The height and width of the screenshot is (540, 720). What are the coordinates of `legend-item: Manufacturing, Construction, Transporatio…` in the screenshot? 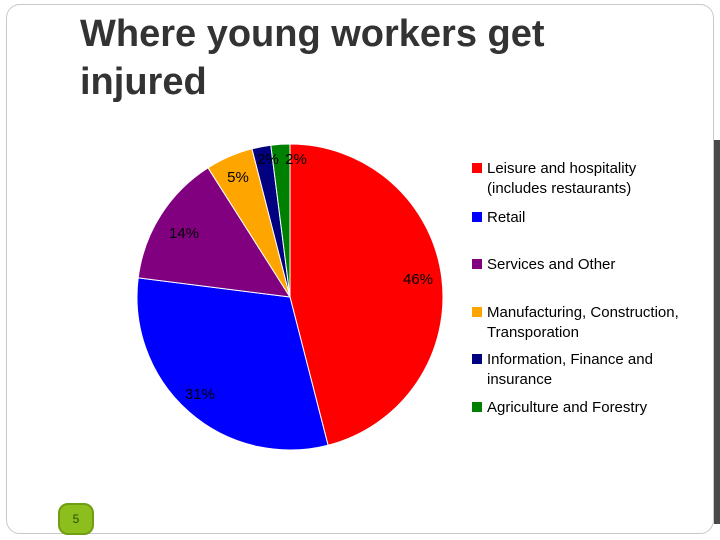 It's located at (575, 322).